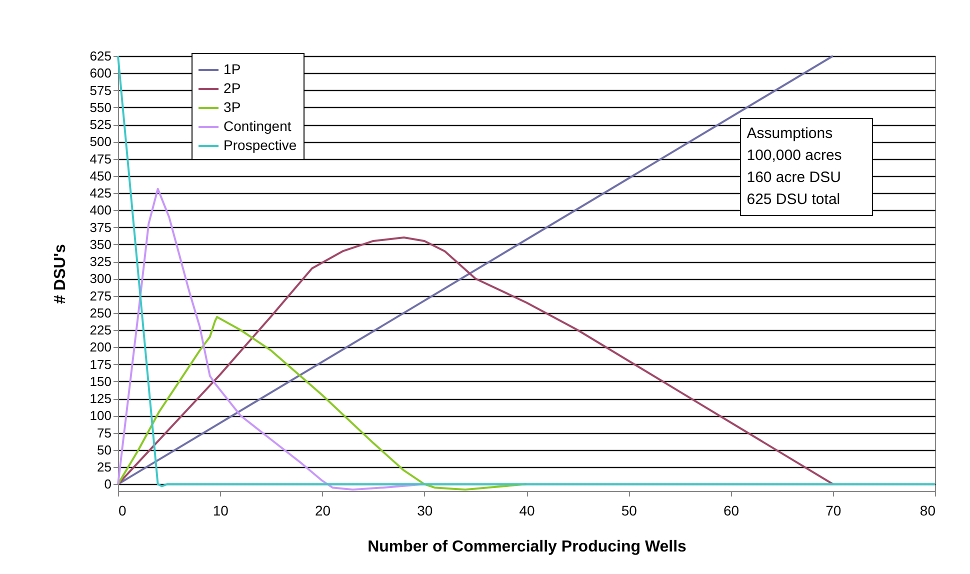 The width and height of the screenshot is (970, 574). Describe the element at coordinates (928, 510) in the screenshot. I see `x-tick-label: 80` at that location.